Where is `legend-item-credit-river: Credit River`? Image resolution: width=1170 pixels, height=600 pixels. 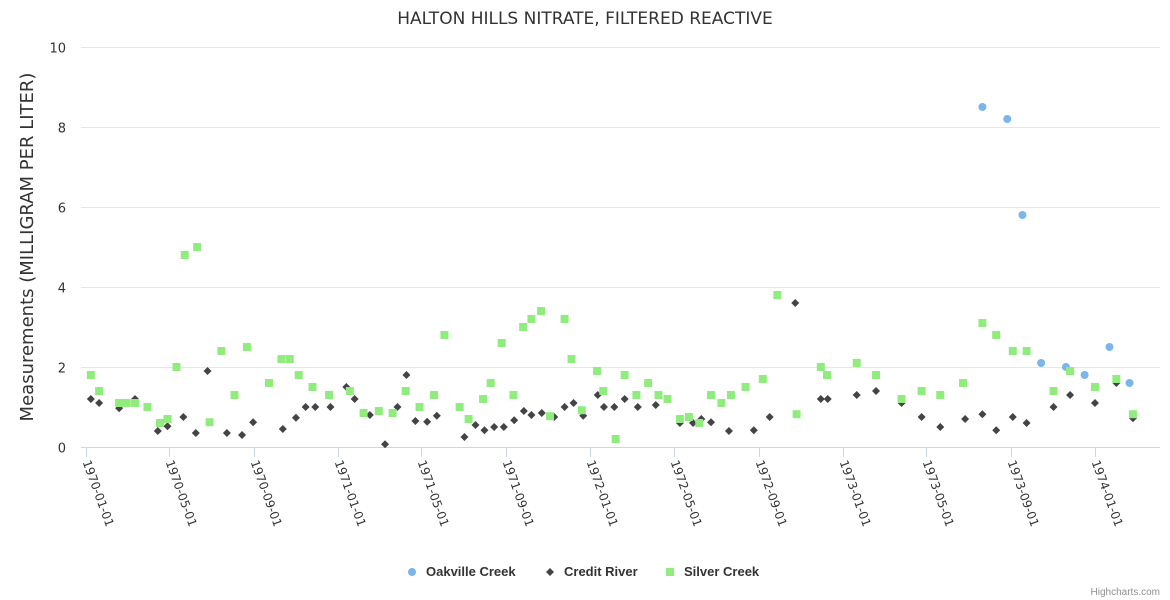 legend-item-credit-river: Credit River is located at coordinates (592, 571).